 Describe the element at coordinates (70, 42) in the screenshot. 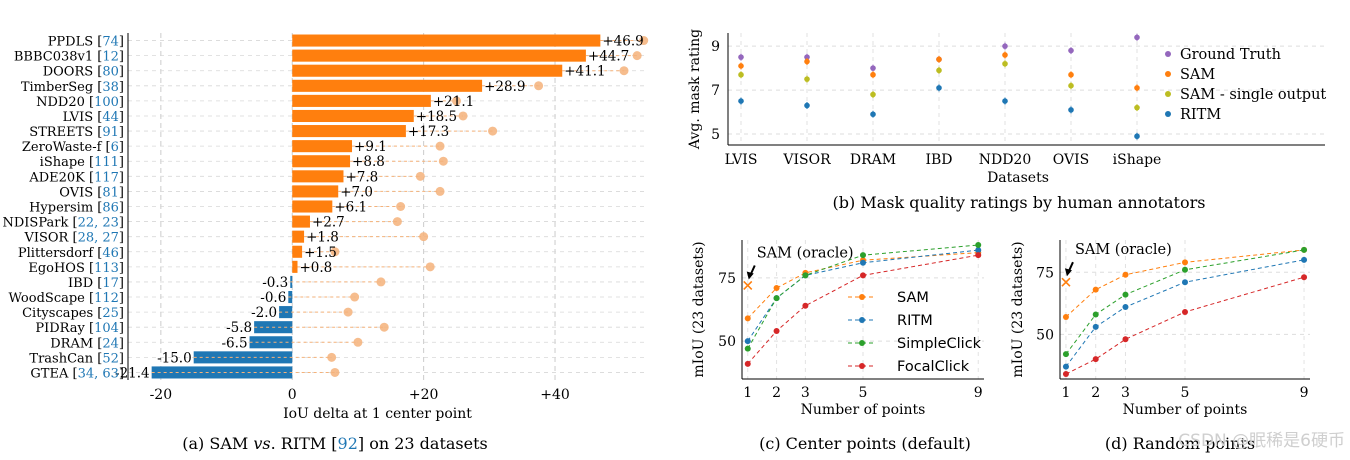

I see `category-name: PPDLS` at that location.